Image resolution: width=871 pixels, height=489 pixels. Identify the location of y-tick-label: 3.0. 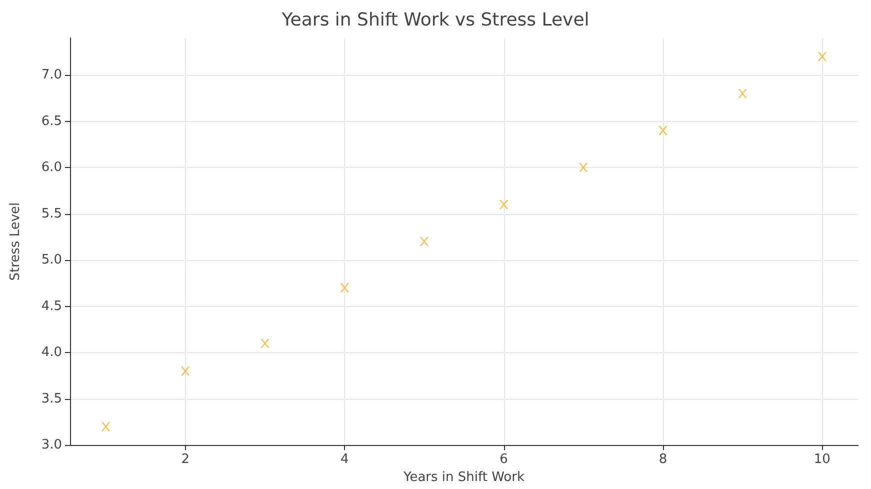
(51, 445).